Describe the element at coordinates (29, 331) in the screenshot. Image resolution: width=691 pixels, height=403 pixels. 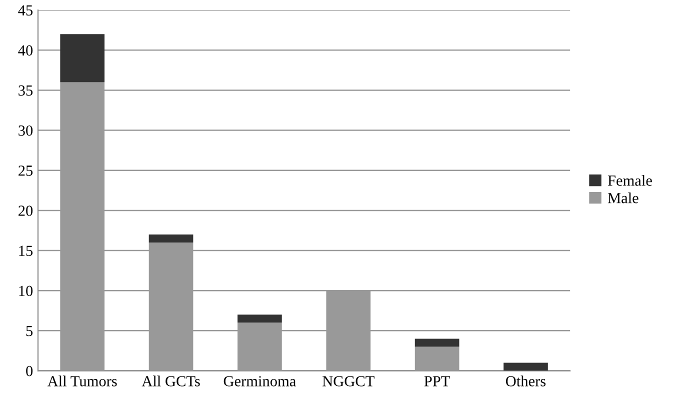
I see `y-tick-label: 5` at that location.